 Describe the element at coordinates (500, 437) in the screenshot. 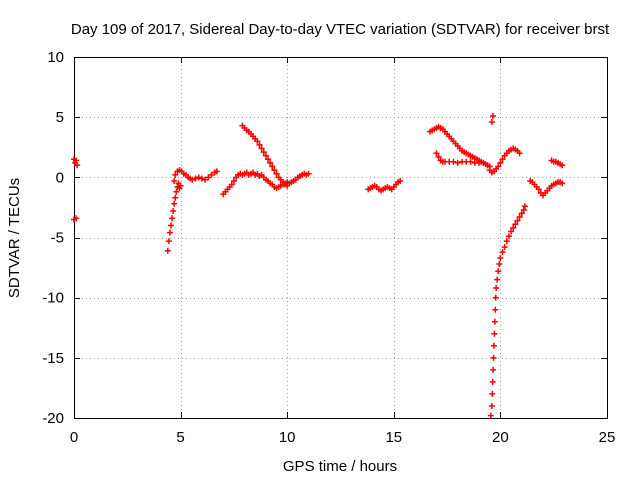

I see `x-tick-label: 20` at that location.